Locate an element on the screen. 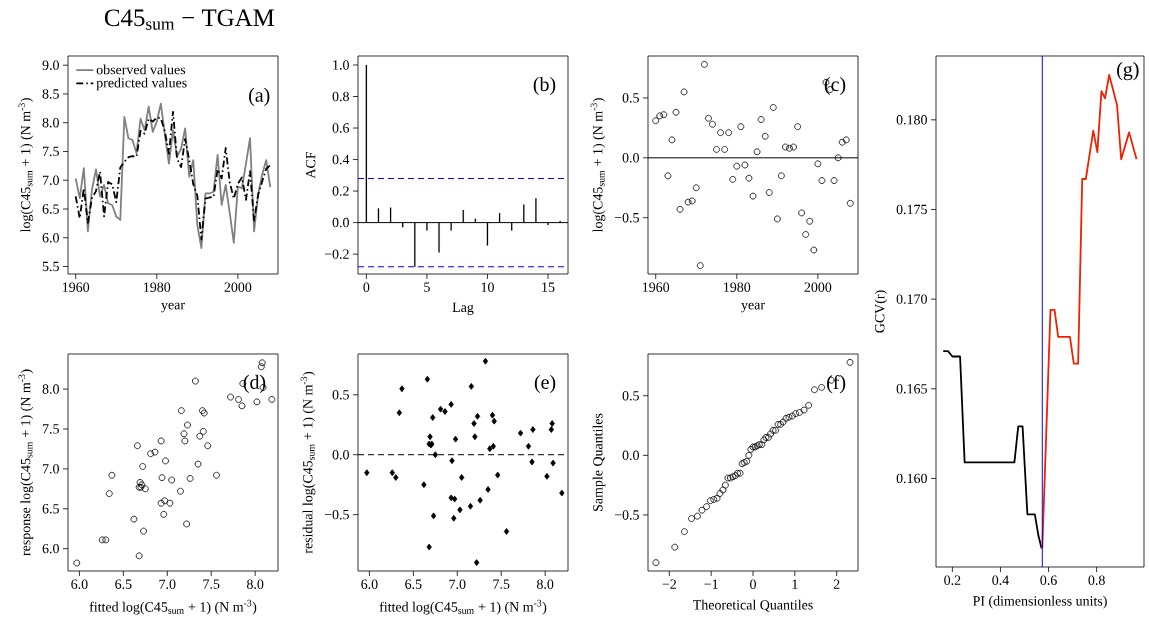 This screenshot has height=635, width=1149. legend-label: predicted values is located at coordinates (141, 84).